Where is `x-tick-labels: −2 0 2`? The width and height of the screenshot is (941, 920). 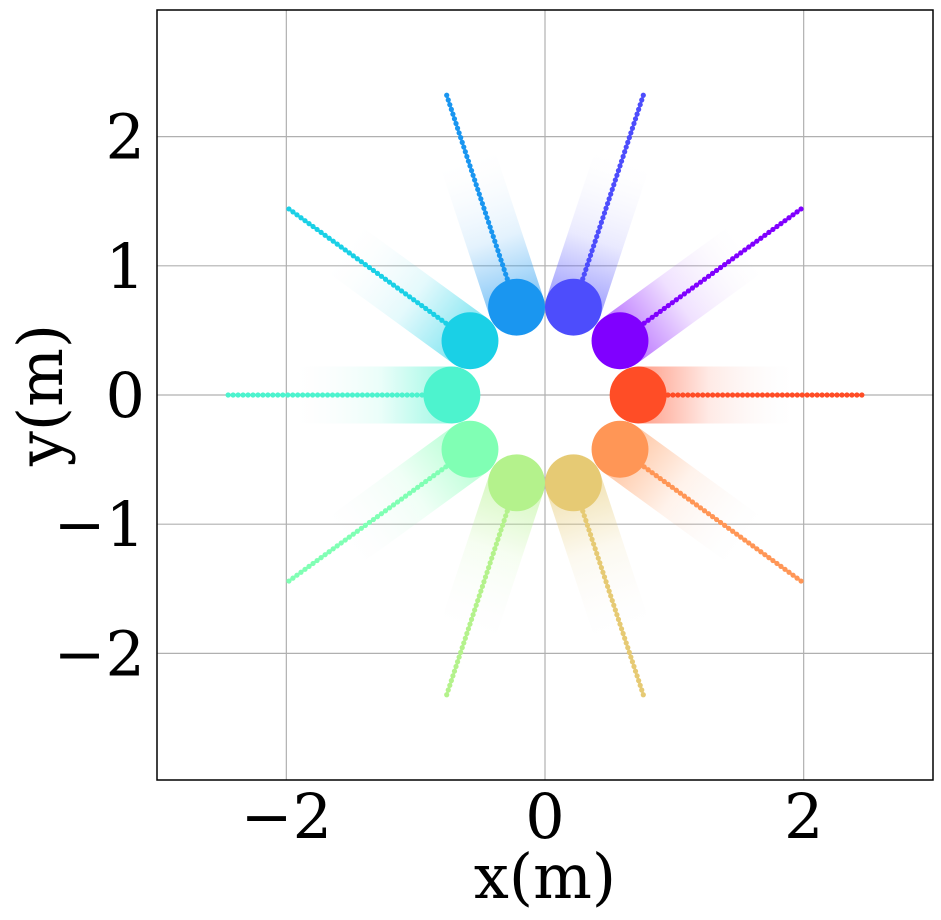 x-tick-labels: −2 0 2 is located at coordinates (532, 816).